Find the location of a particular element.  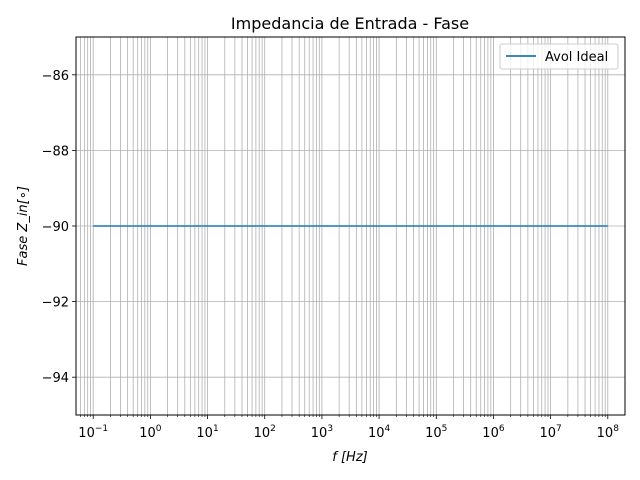

x-tick-label: 10⁵ is located at coordinates (436, 432).